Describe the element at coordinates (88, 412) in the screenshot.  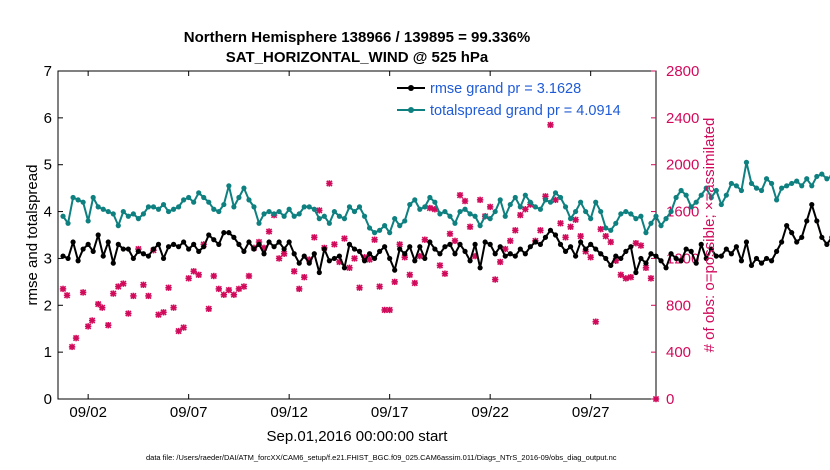
I see `x-tick-label: 09/02` at that location.